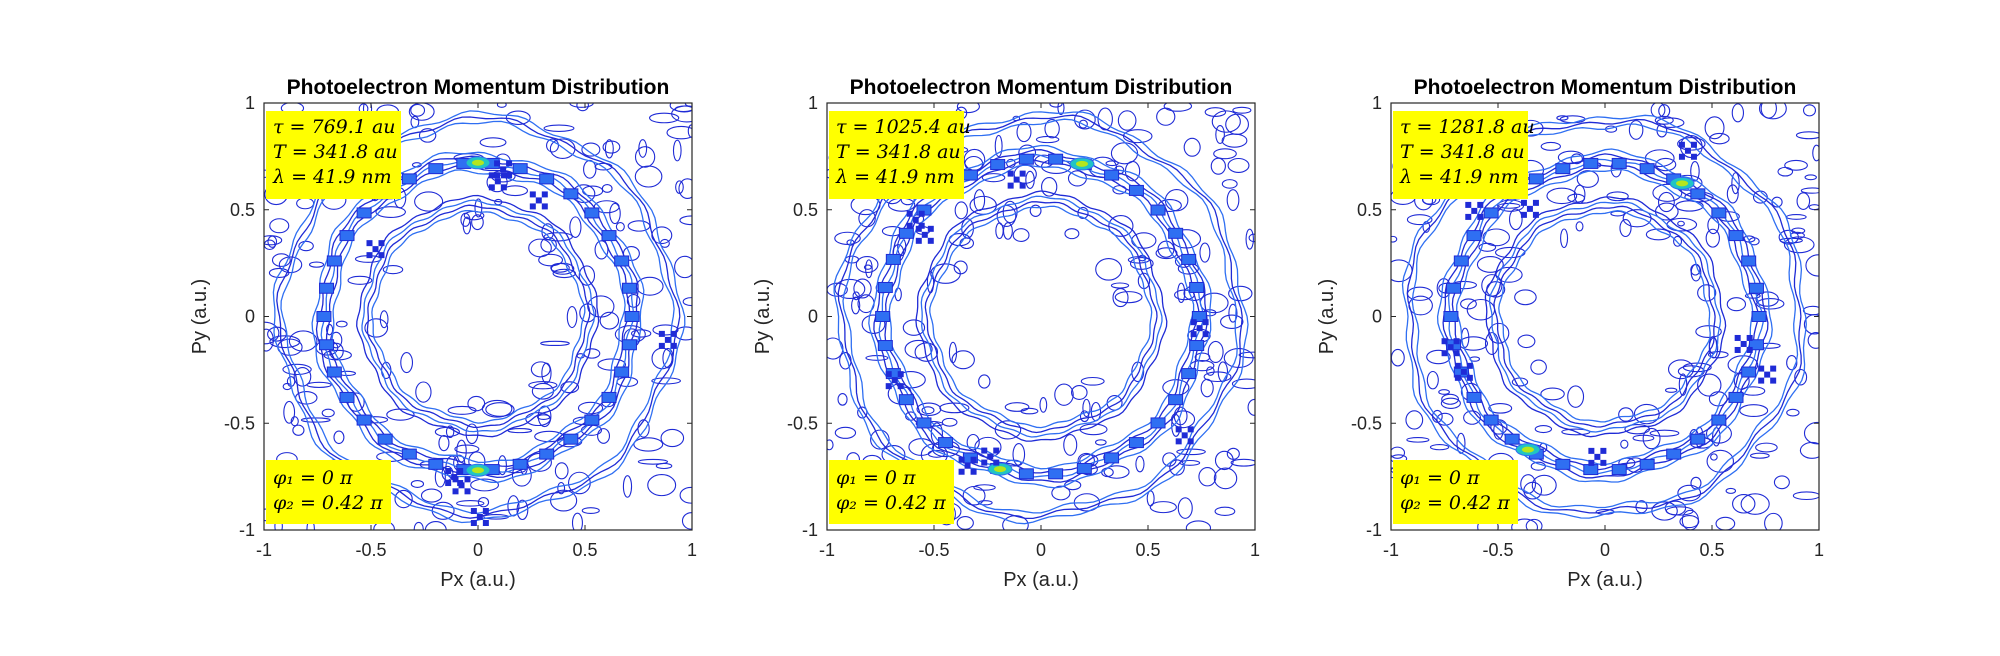 Image resolution: width=2000 pixels, height=656 pixels. Describe the element at coordinates (478, 580) in the screenshot. I see `x-axis-label: Px (a.u.)` at that location.